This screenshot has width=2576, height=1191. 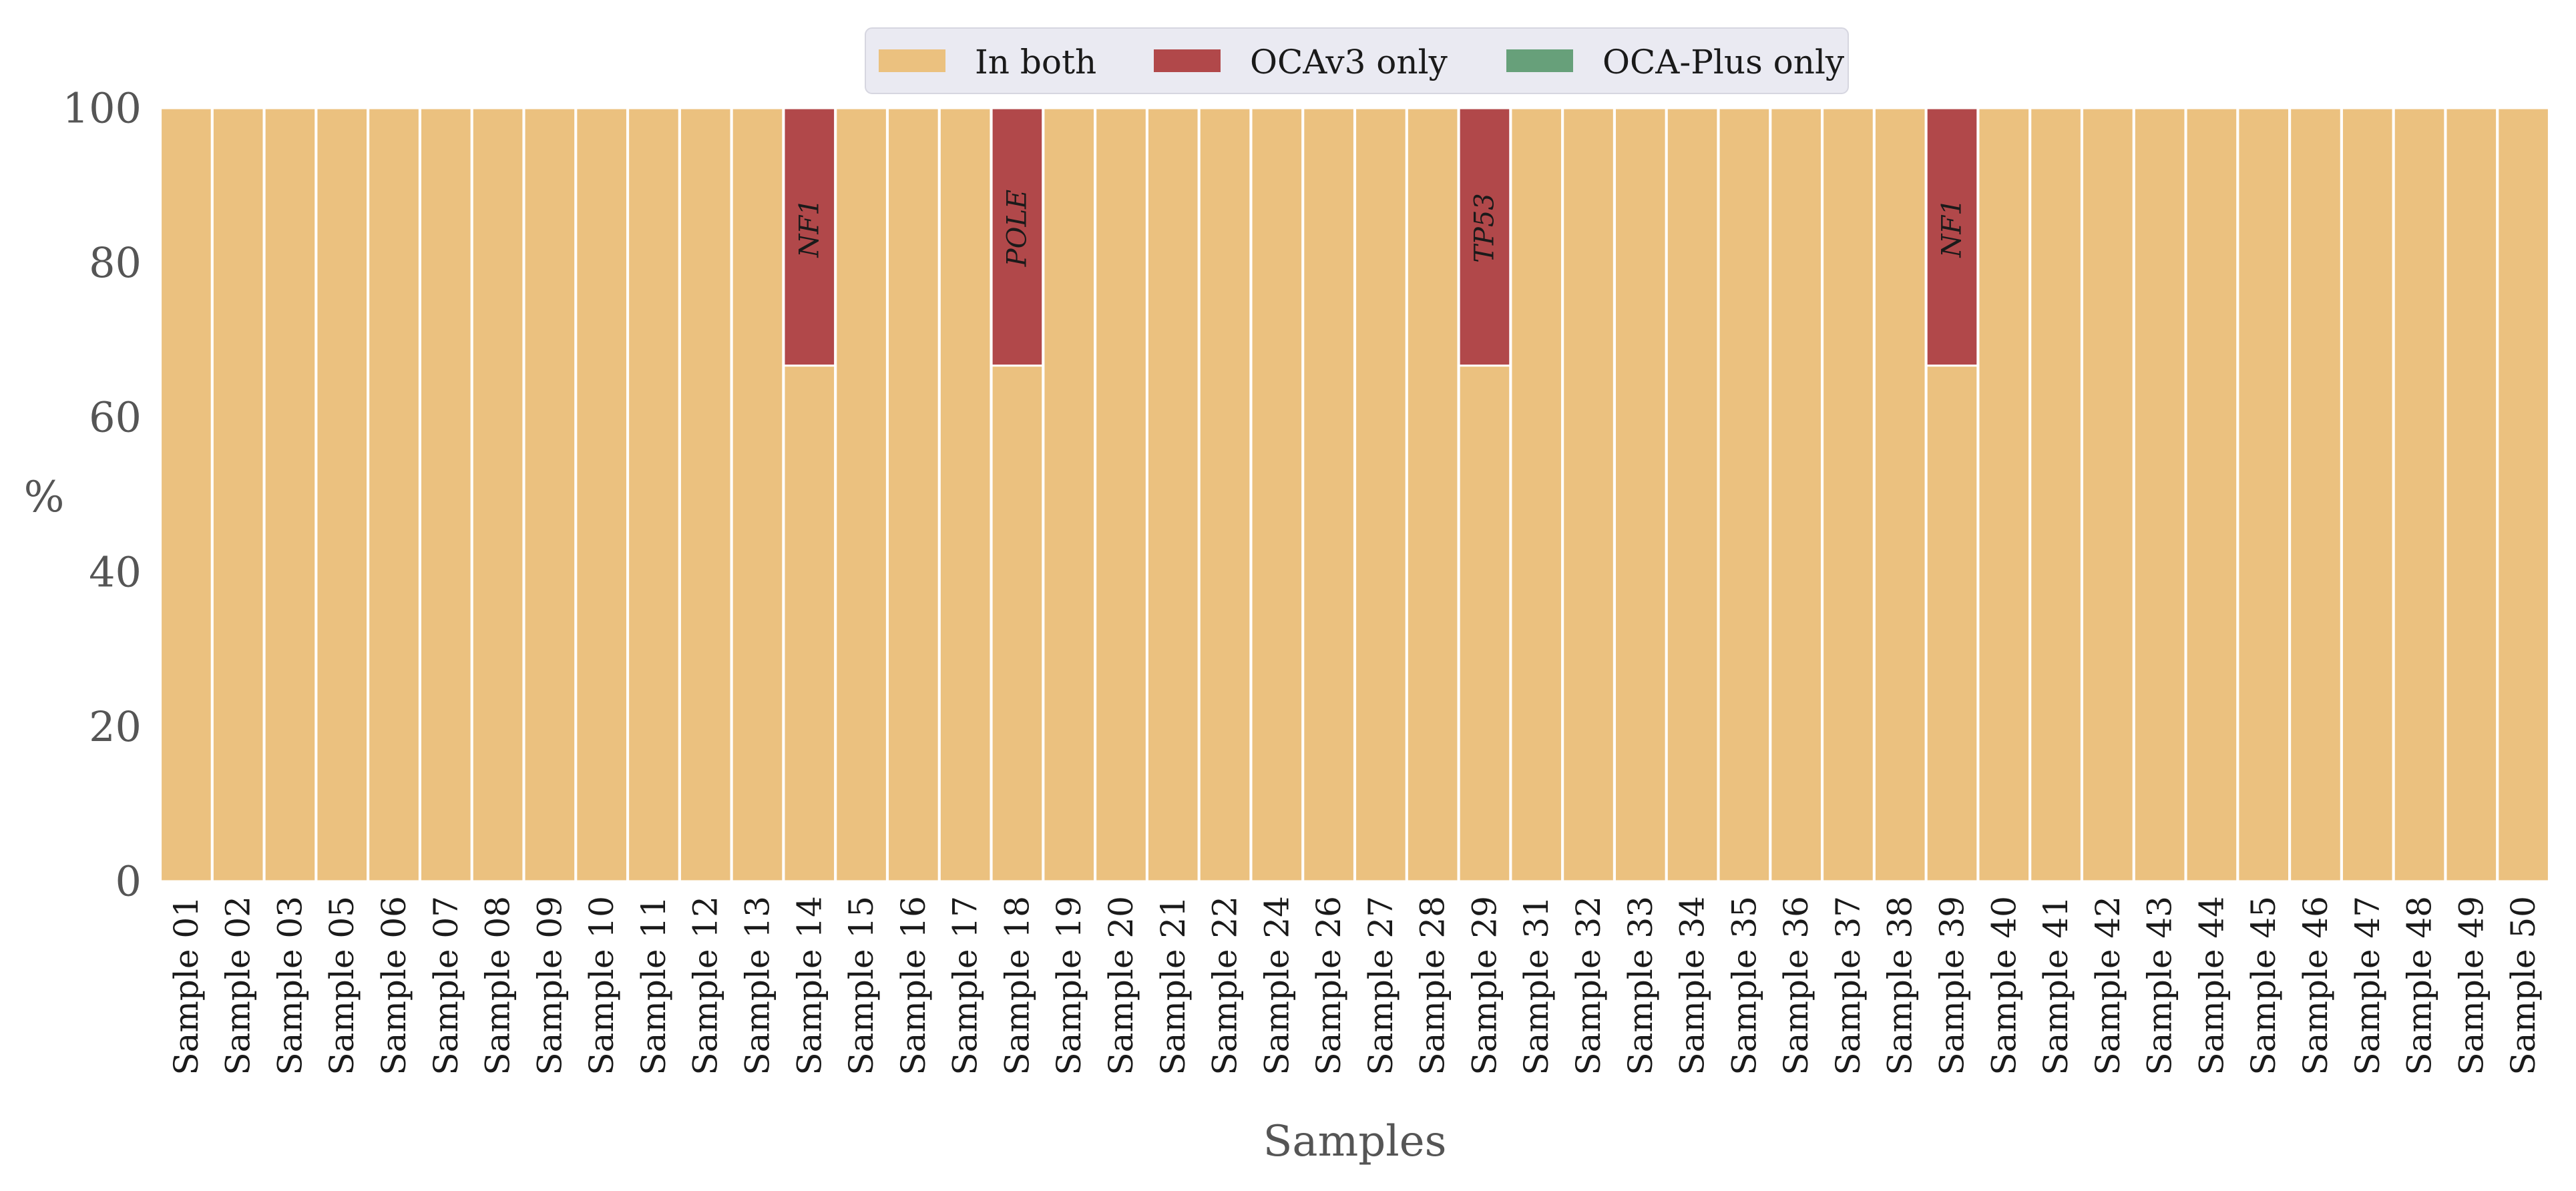 What do you see at coordinates (2315, 986) in the screenshot?
I see `x-tick-label: Sample 46` at bounding box center [2315, 986].